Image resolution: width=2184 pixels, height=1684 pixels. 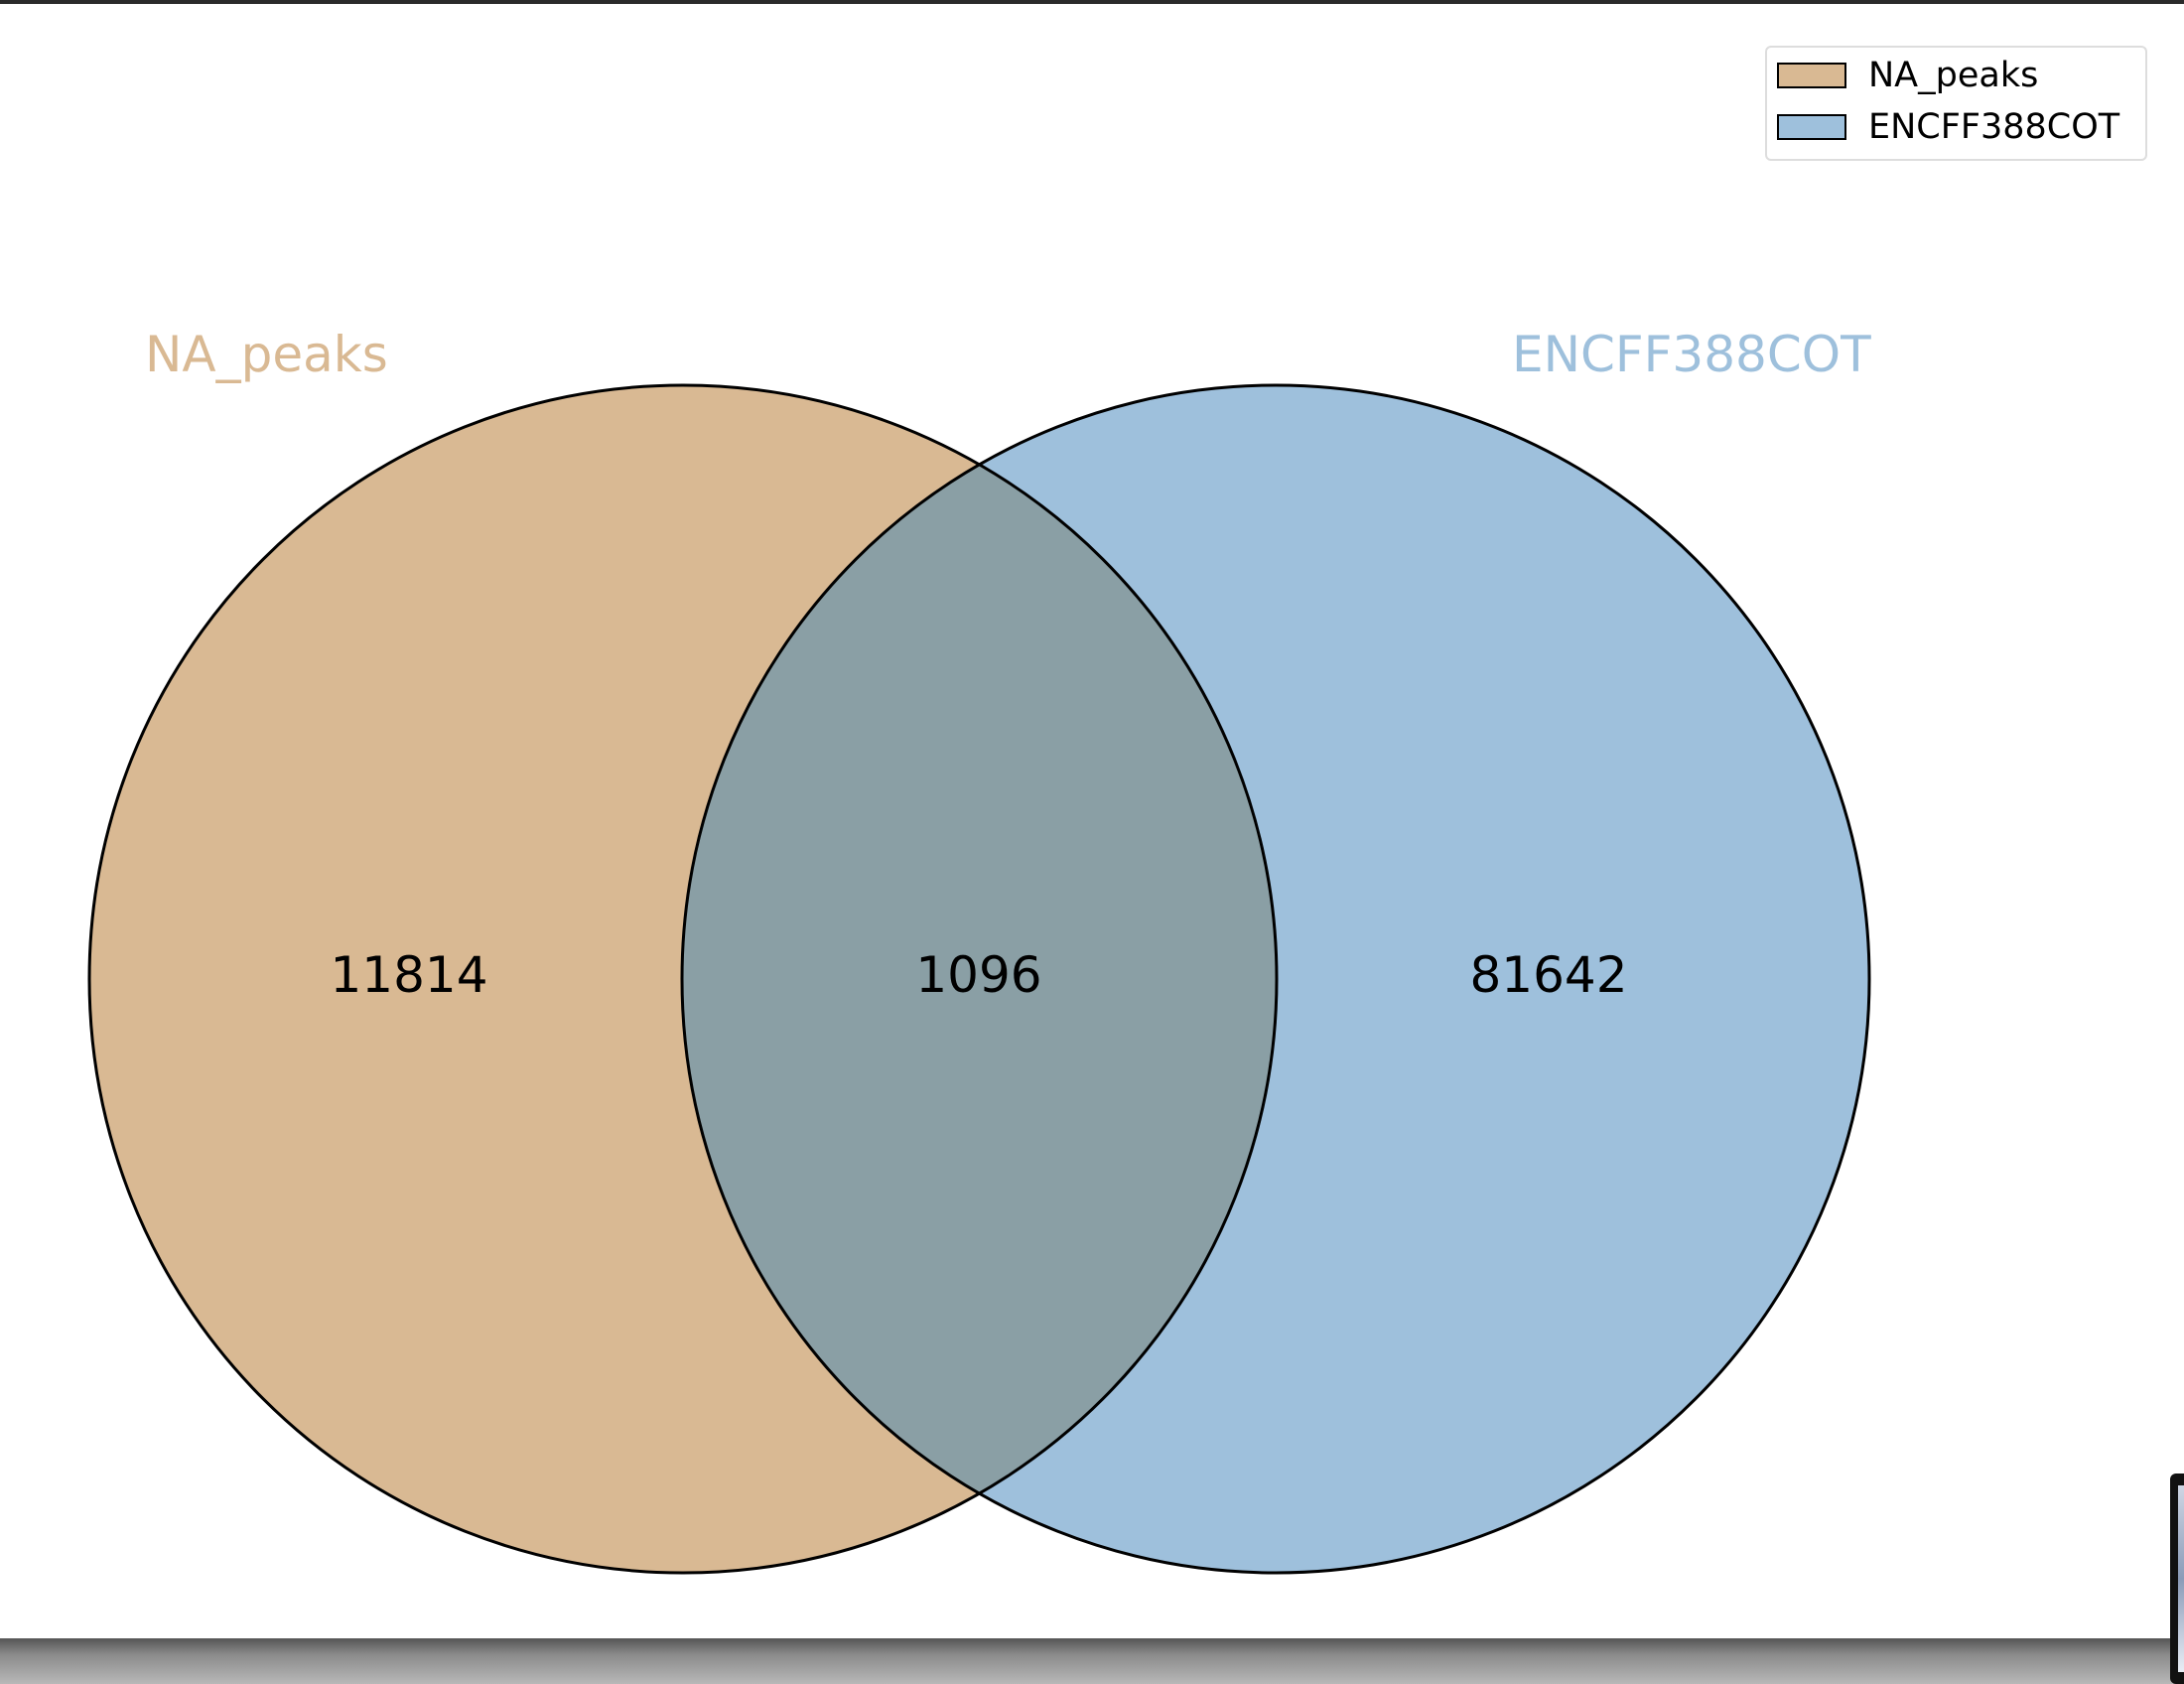 I want to click on bottom-shadow-bar, so click(x=1092, y=1661).